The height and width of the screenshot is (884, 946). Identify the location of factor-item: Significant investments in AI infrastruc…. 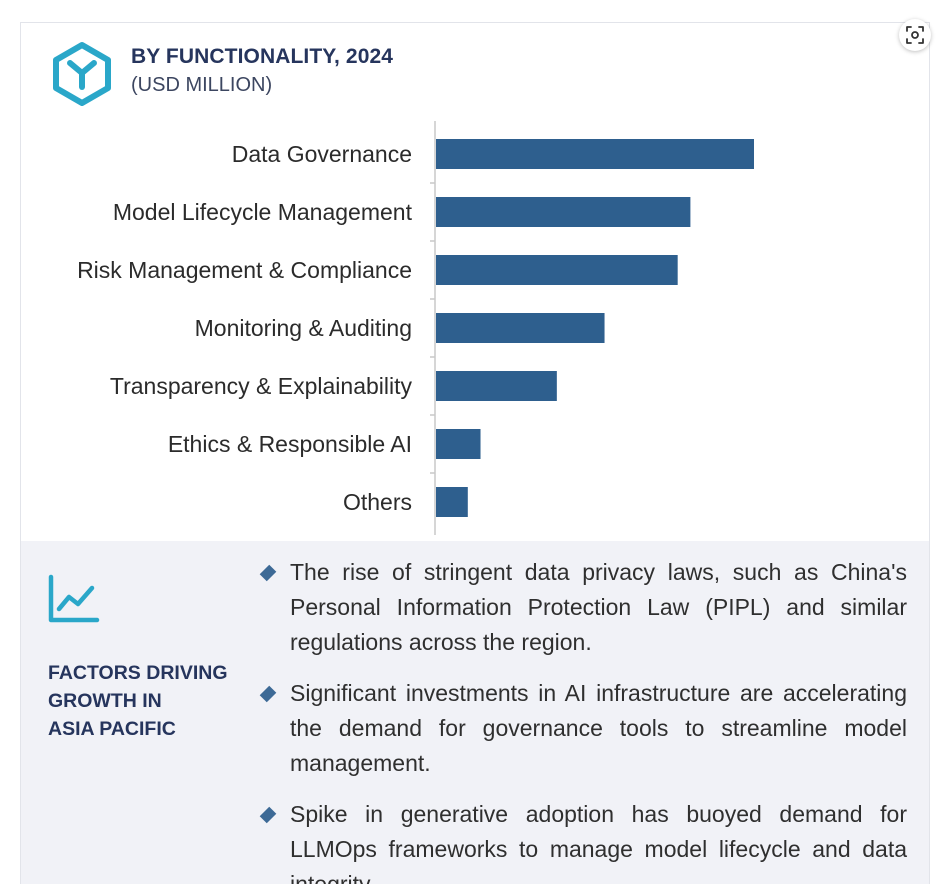
(583, 728).